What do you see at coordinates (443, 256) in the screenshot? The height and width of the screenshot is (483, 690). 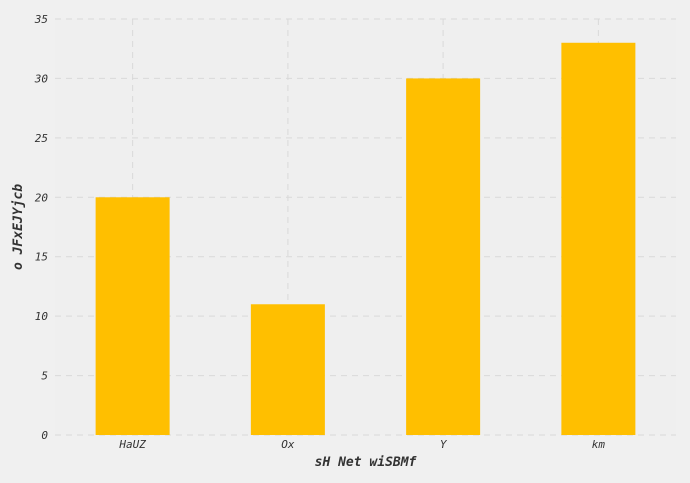 I see `bar-Y` at bounding box center [443, 256].